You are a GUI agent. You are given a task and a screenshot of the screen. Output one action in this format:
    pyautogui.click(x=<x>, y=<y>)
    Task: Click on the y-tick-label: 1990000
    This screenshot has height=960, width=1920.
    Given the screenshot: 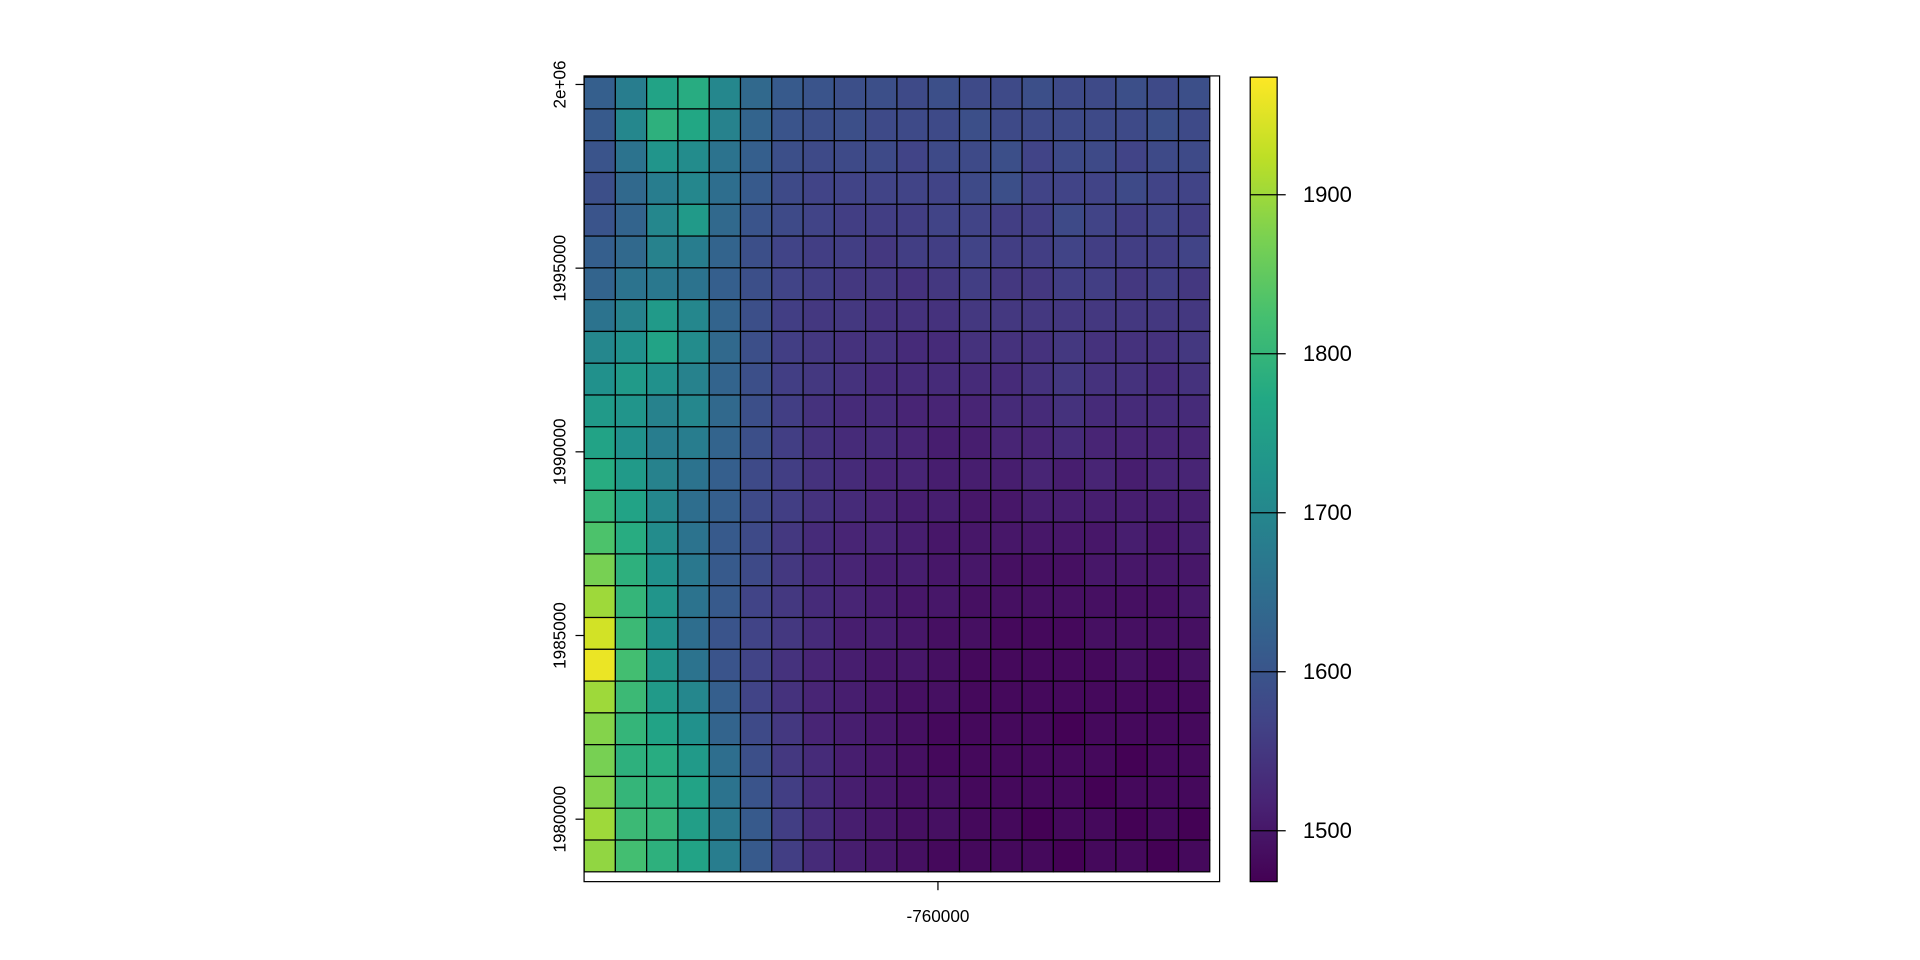 What is the action you would take?
    pyautogui.click(x=560, y=451)
    